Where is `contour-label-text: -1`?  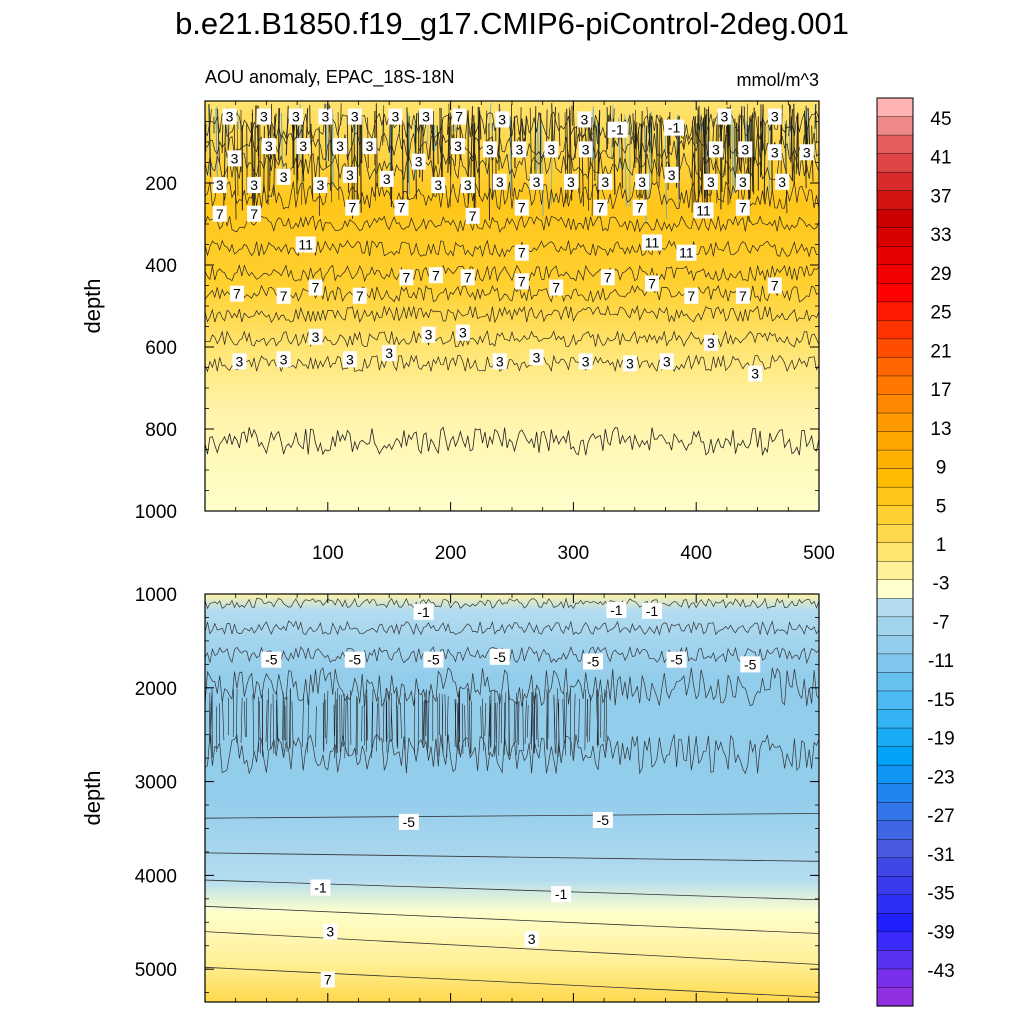
contour-label-text: -1 is located at coordinates (616, 610).